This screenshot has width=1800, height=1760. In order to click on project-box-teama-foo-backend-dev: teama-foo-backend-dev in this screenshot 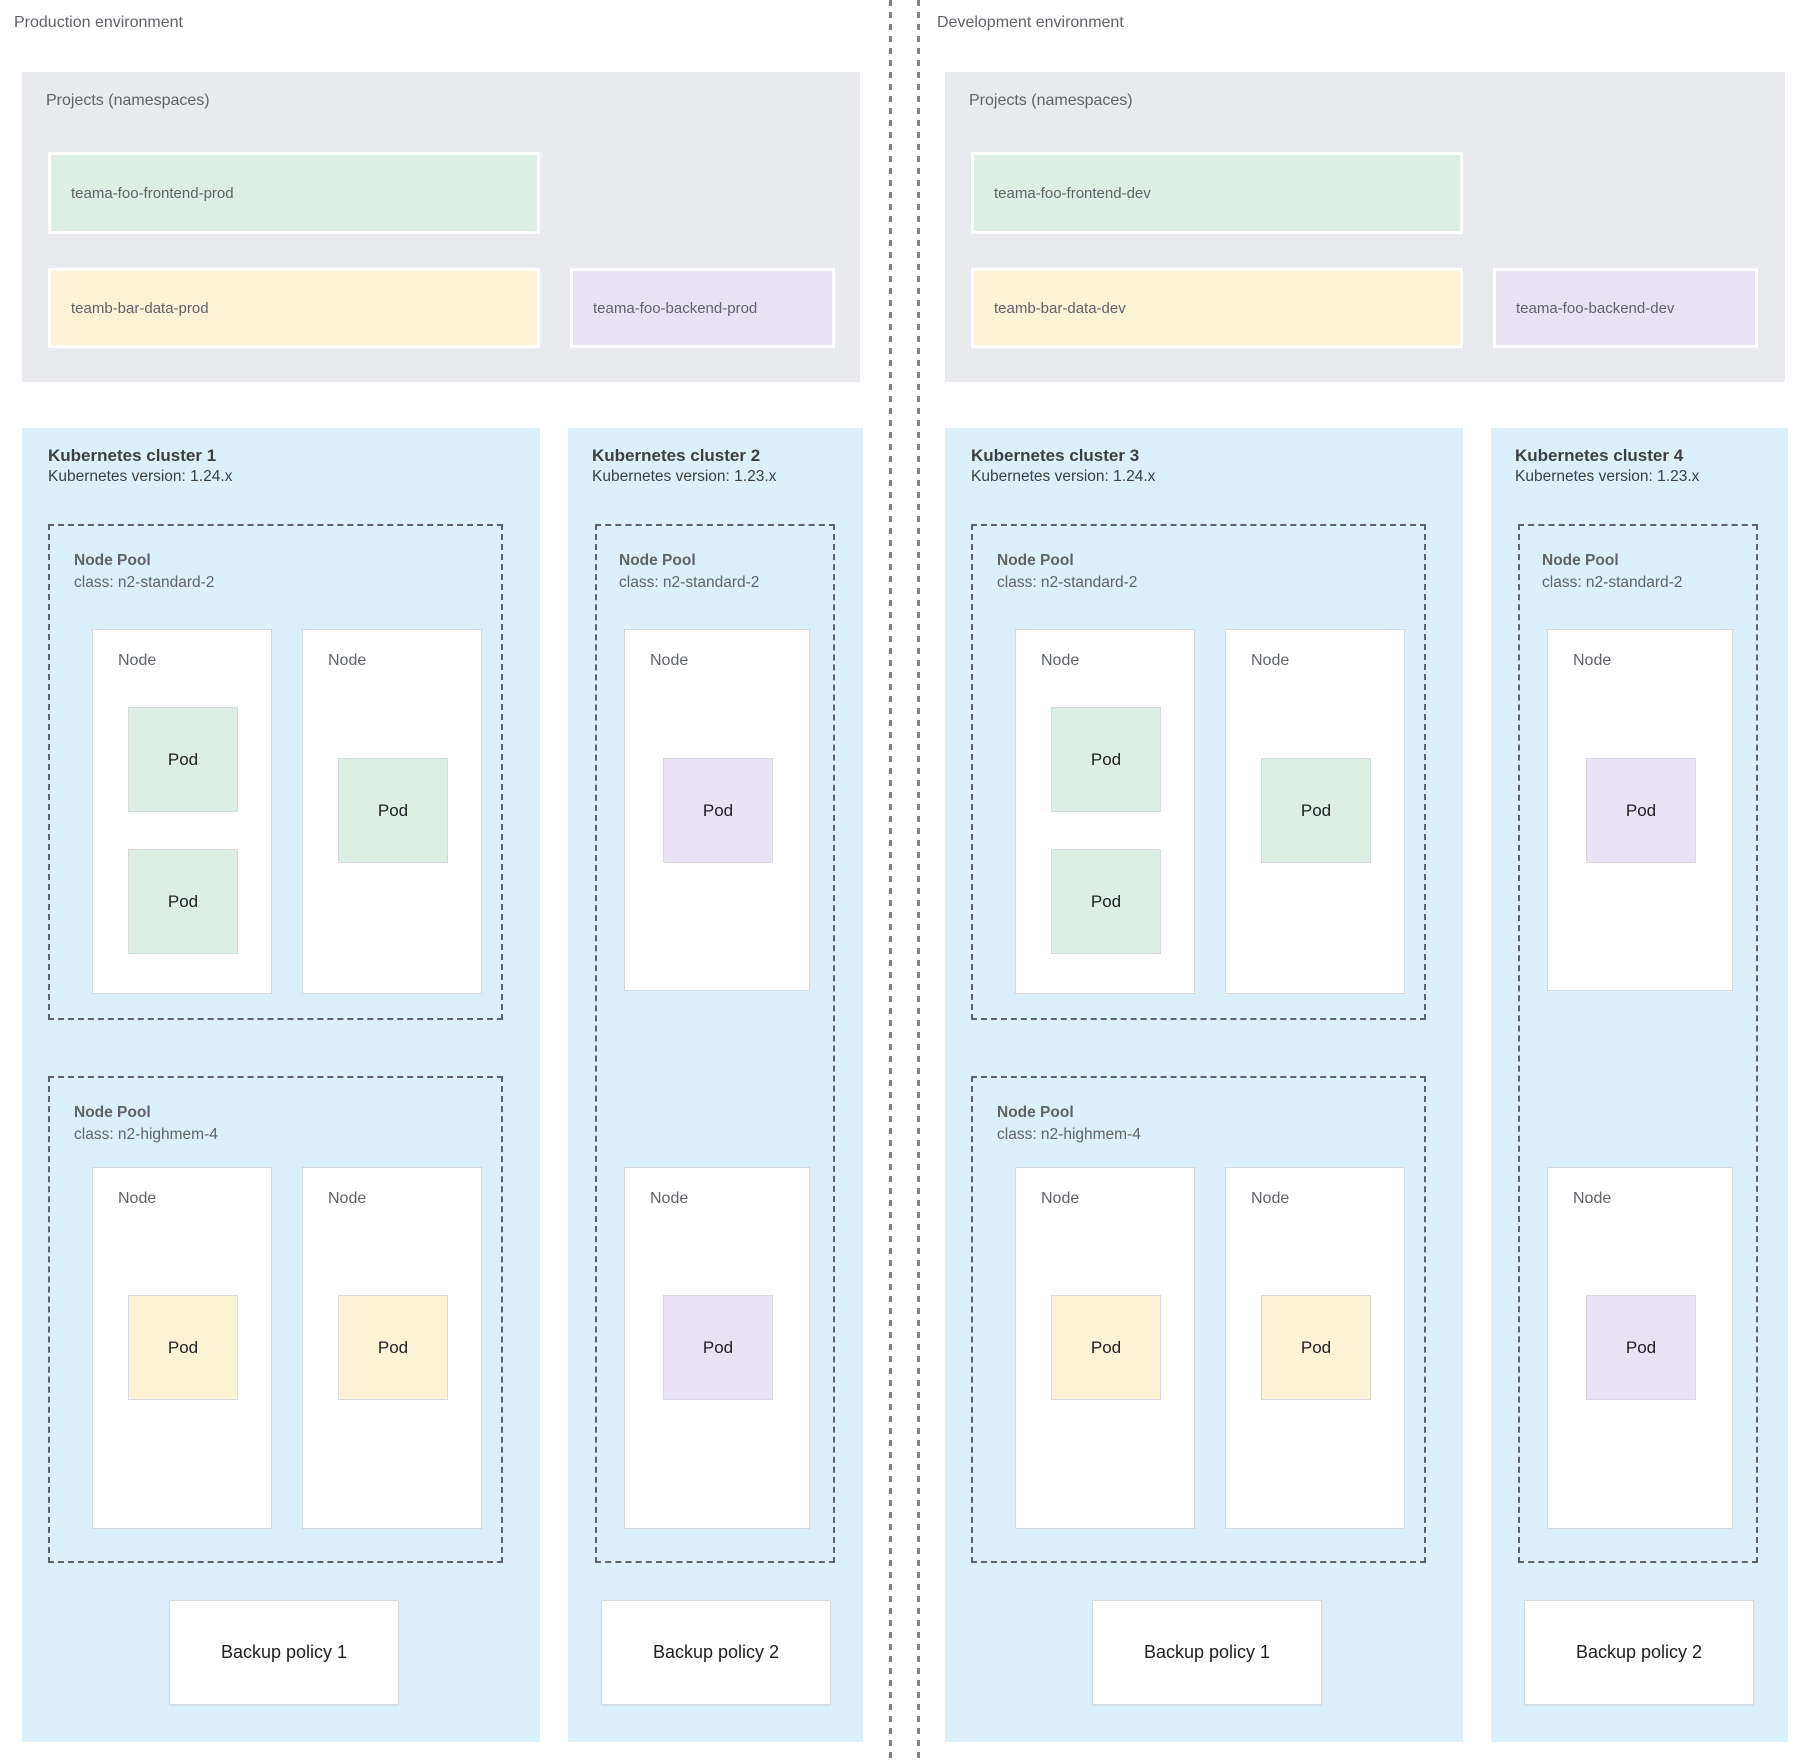, I will do `click(1625, 308)`.